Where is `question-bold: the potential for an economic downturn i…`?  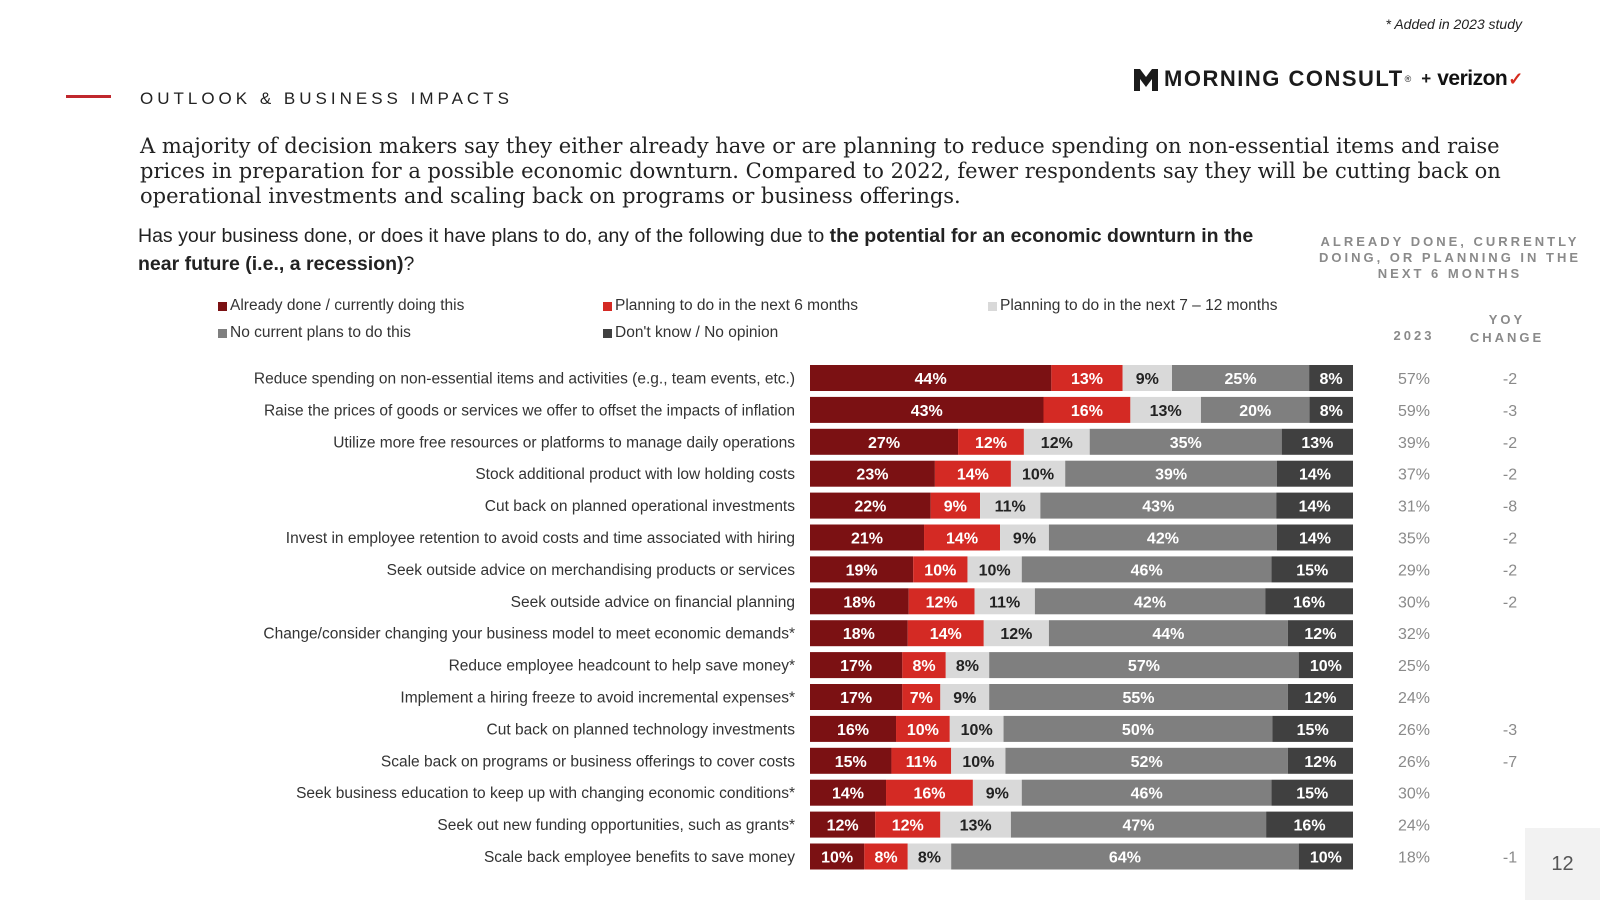
question-bold: the potential for an economic downturn i… is located at coordinates (696, 250).